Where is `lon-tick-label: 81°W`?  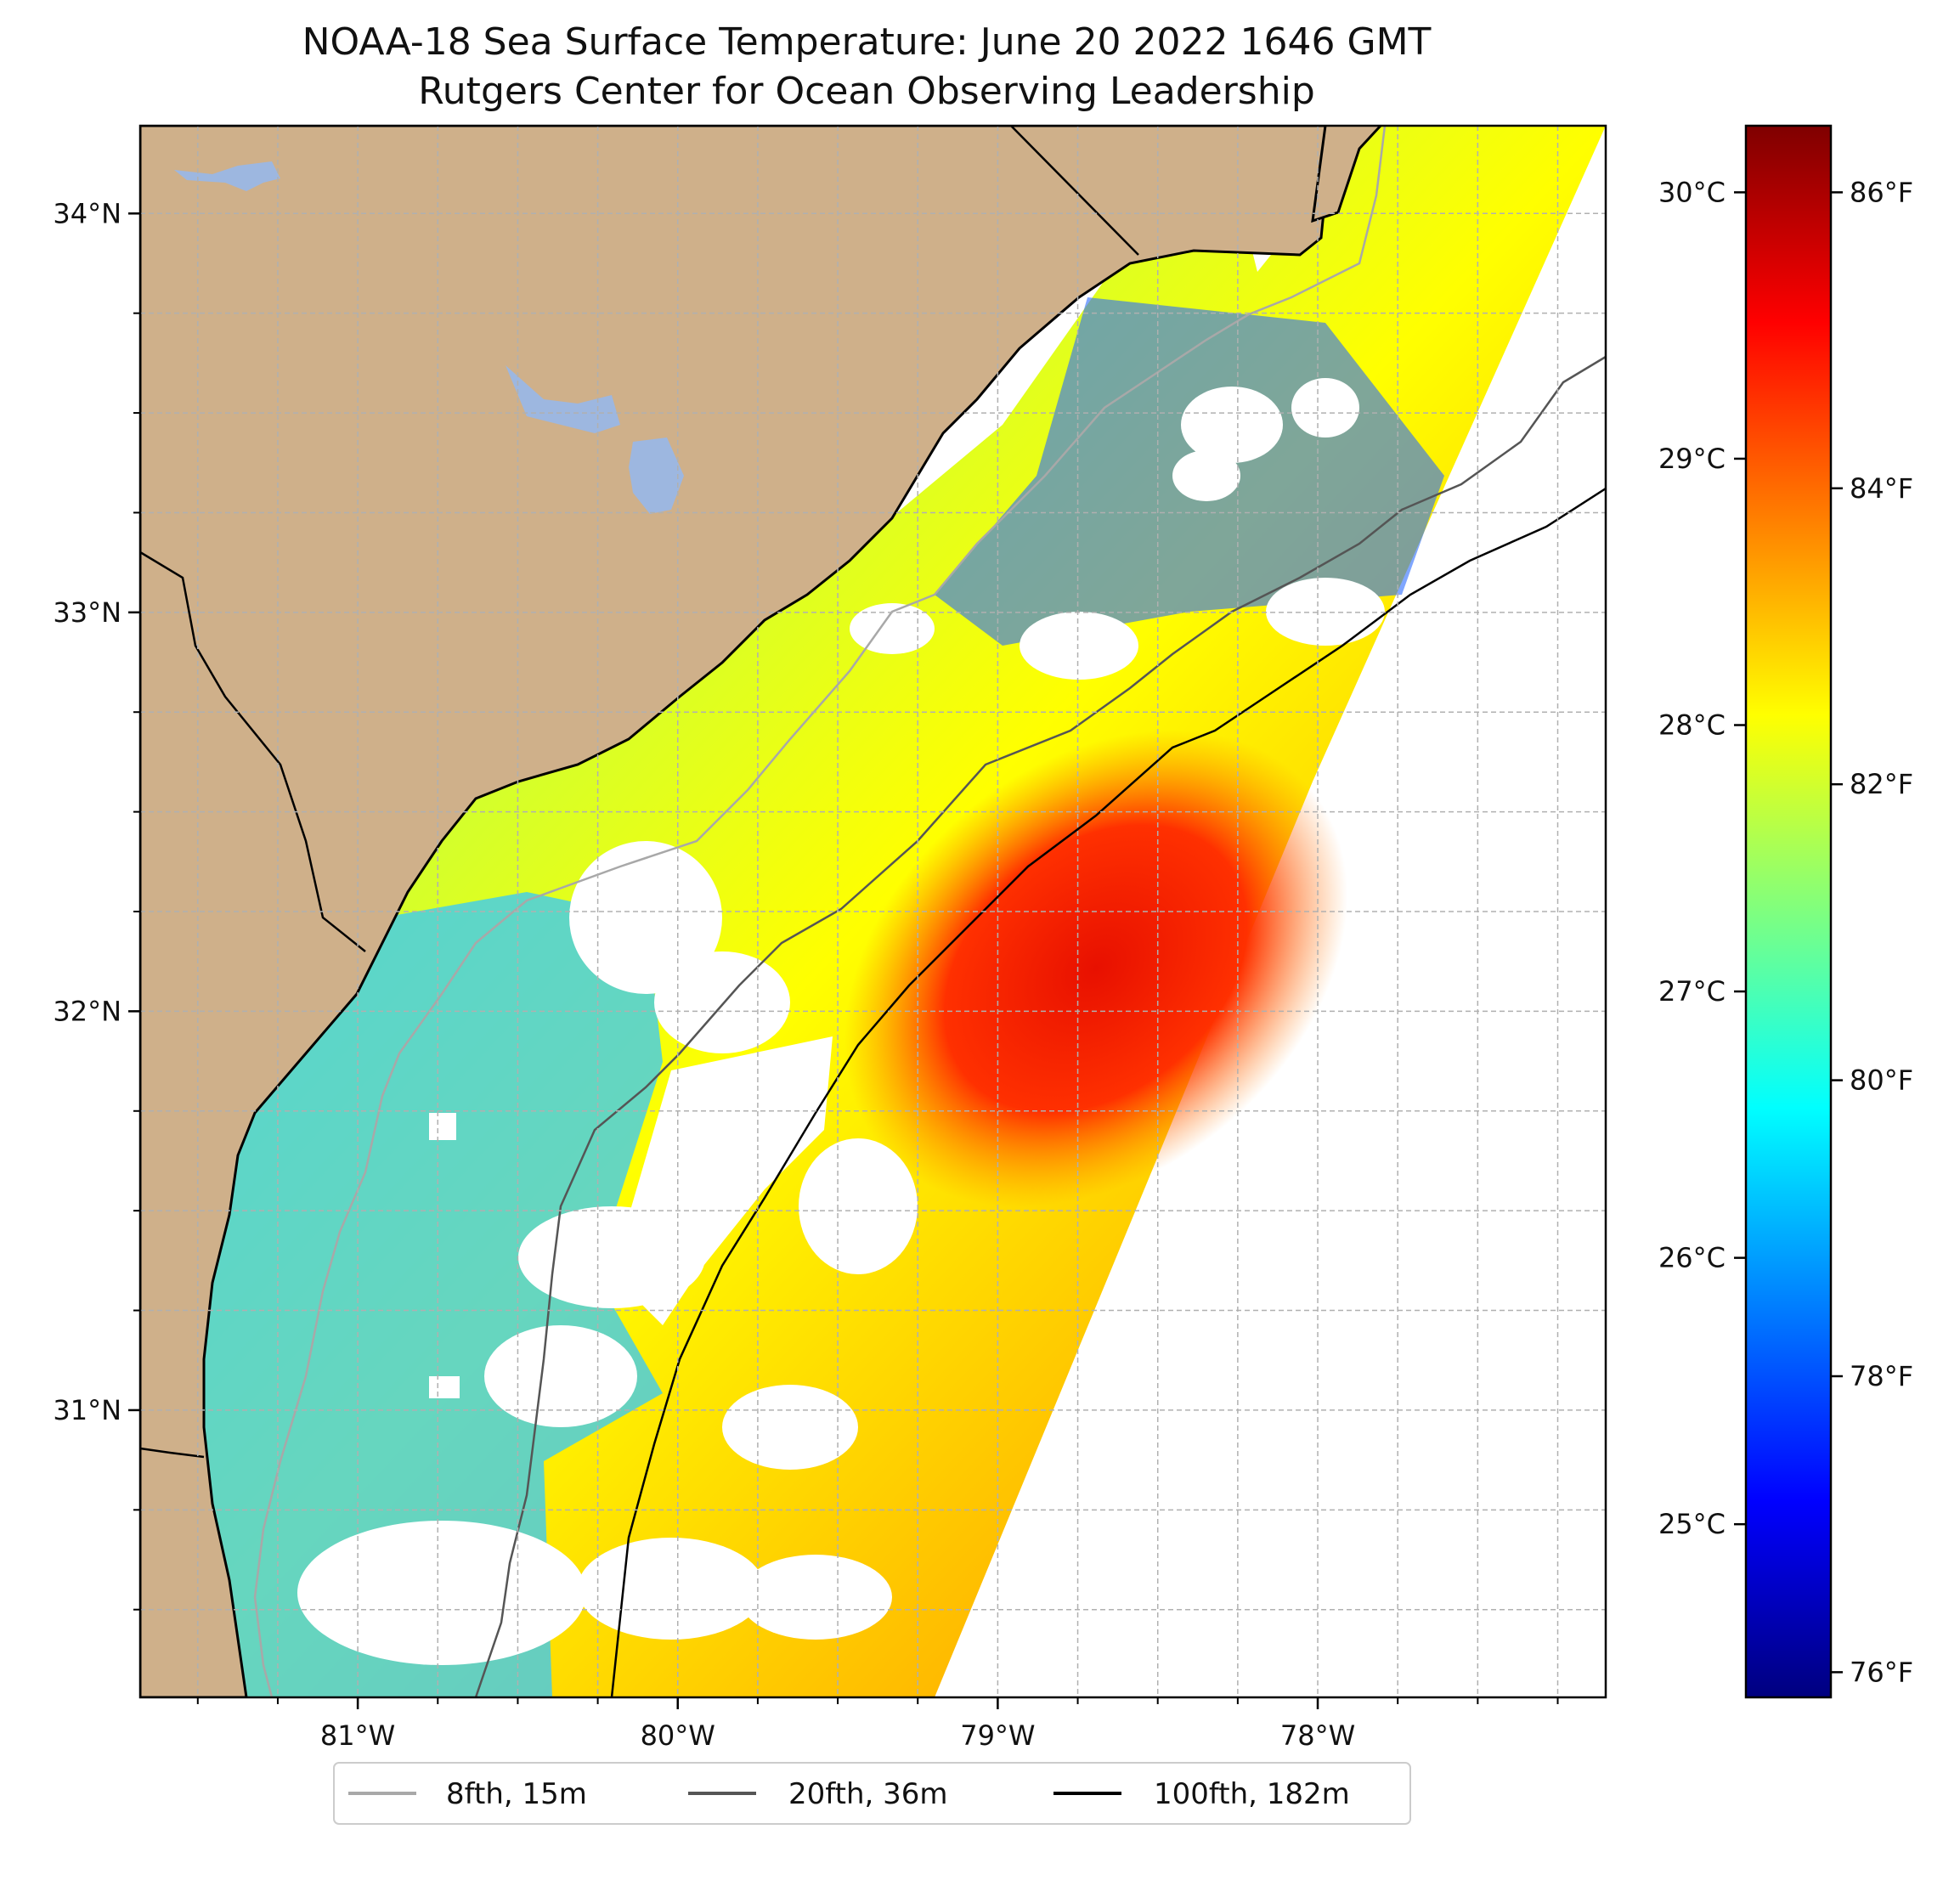
lon-tick-label: 81°W is located at coordinates (357, 1736).